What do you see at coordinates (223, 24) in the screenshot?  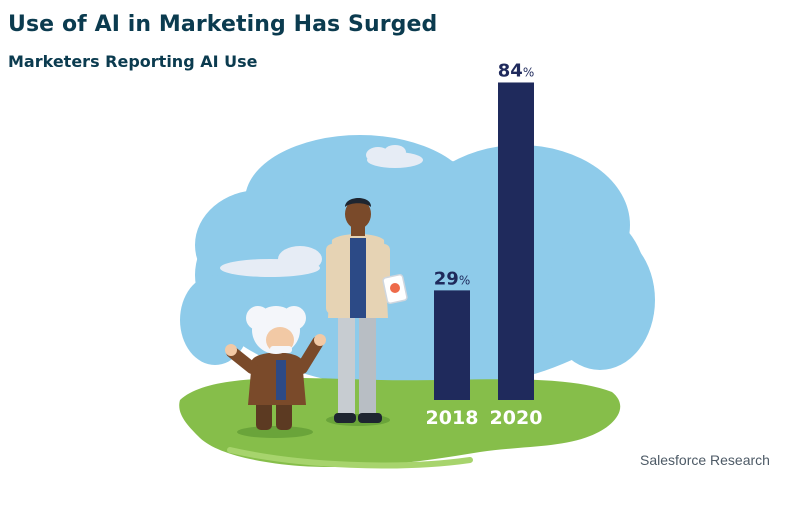 I see `chart-title: Use of AI in Marketing Has Surged` at bounding box center [223, 24].